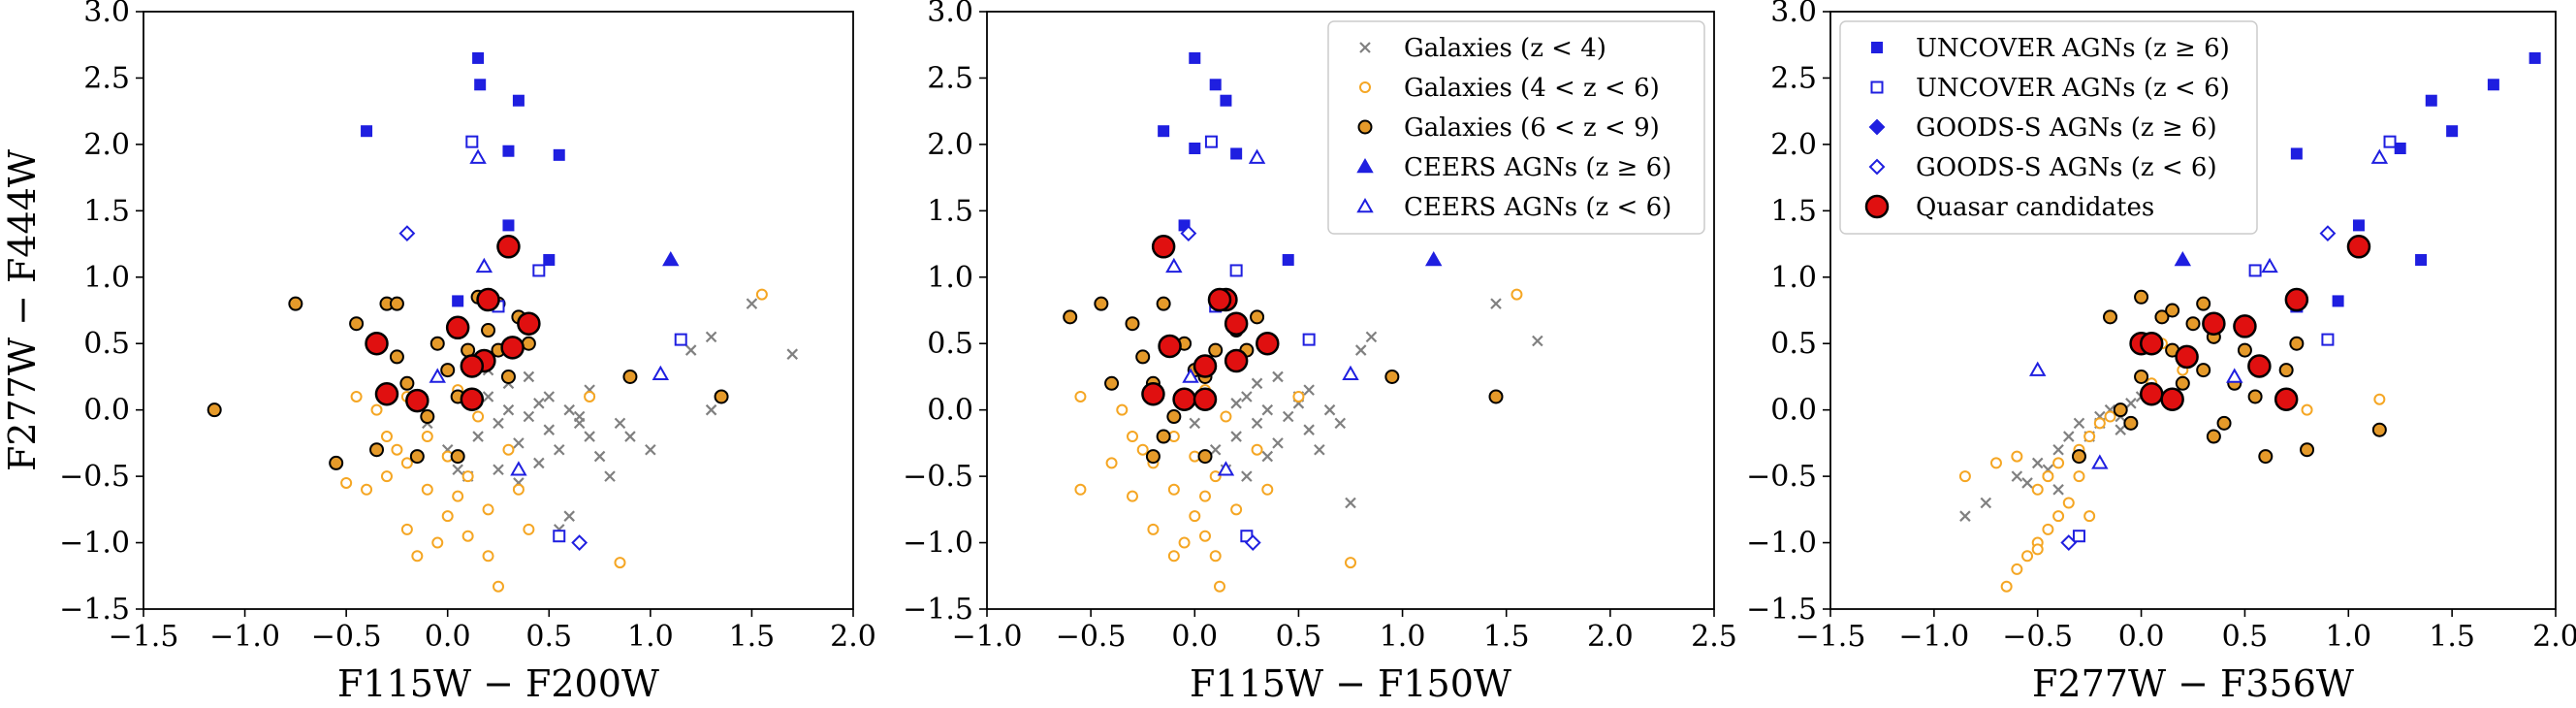 The image size is (2576, 708). I want to click on legend-label: UNCOVER AGNs (z ≥ 6), so click(2073, 48).